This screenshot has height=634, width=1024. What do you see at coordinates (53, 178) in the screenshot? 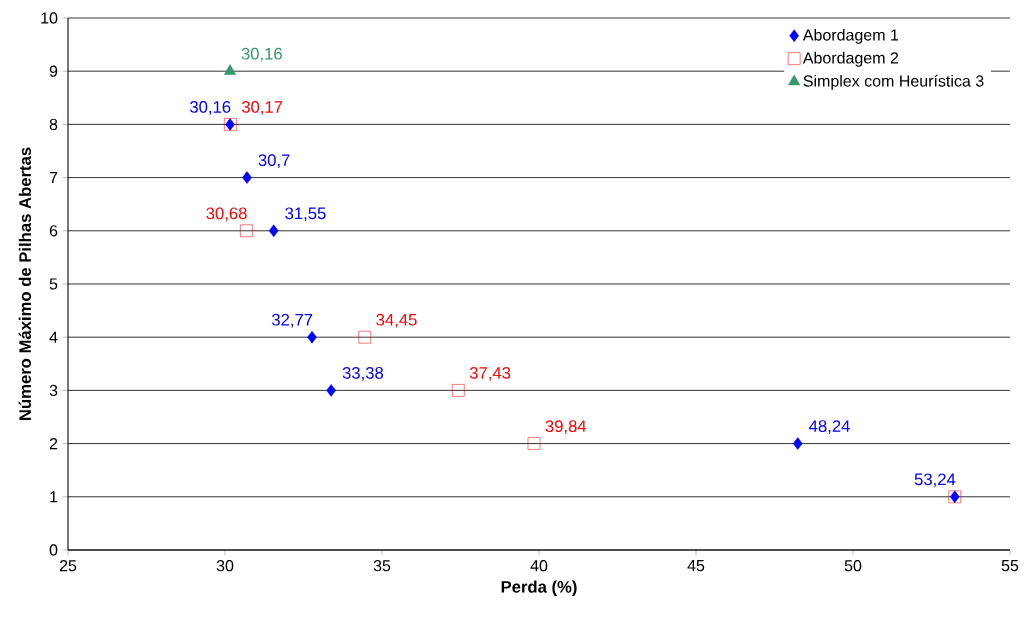
I see `y-tick-label: 7` at bounding box center [53, 178].